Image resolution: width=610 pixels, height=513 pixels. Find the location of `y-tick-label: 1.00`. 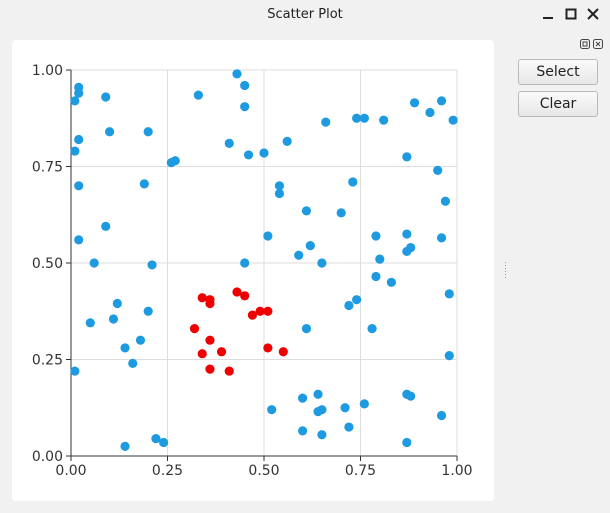

y-tick-label: 1.00 is located at coordinates (47, 71).